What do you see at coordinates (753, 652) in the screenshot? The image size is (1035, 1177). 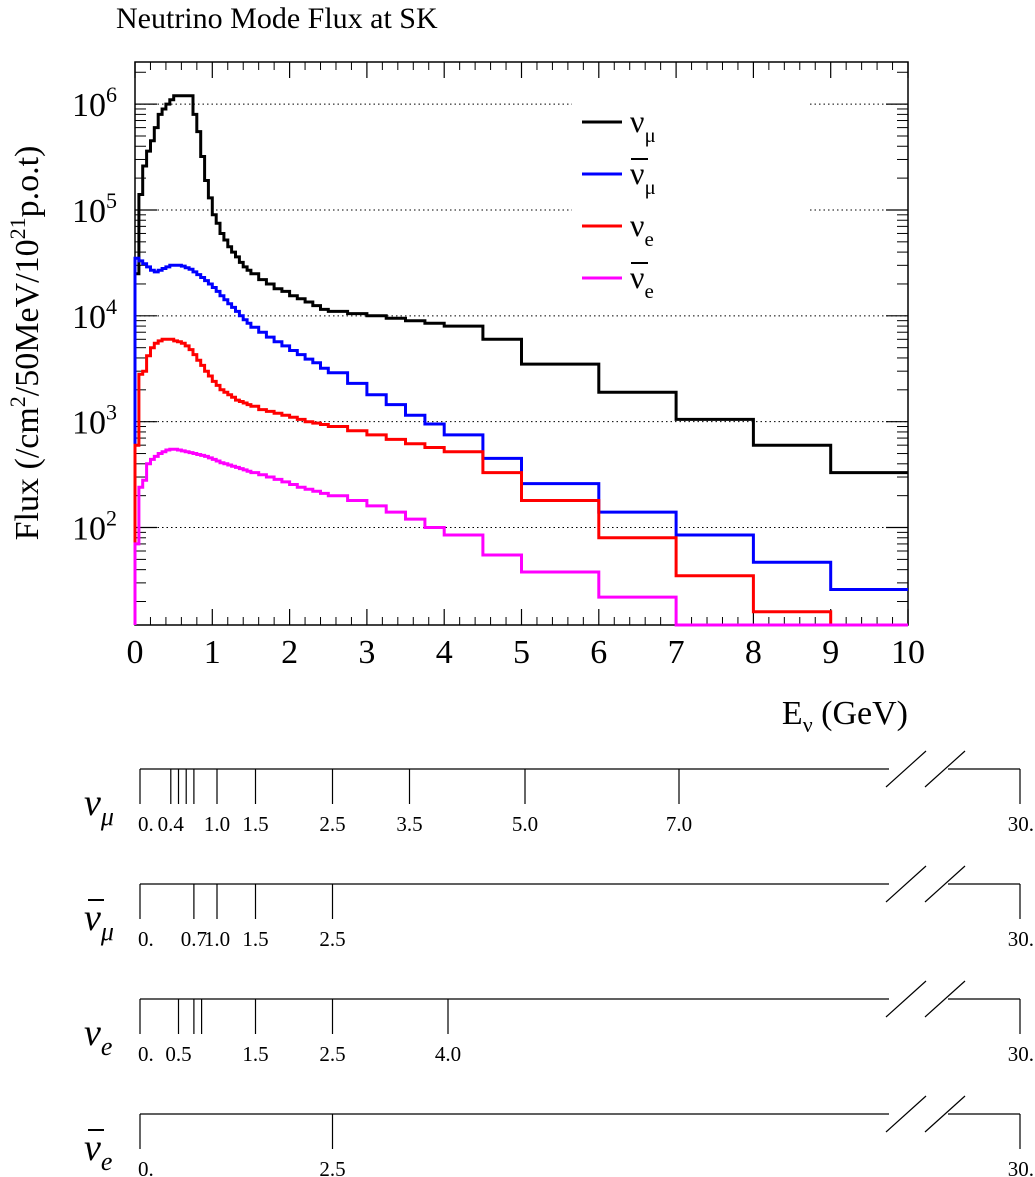 I see `x-tick-label: 8` at bounding box center [753, 652].